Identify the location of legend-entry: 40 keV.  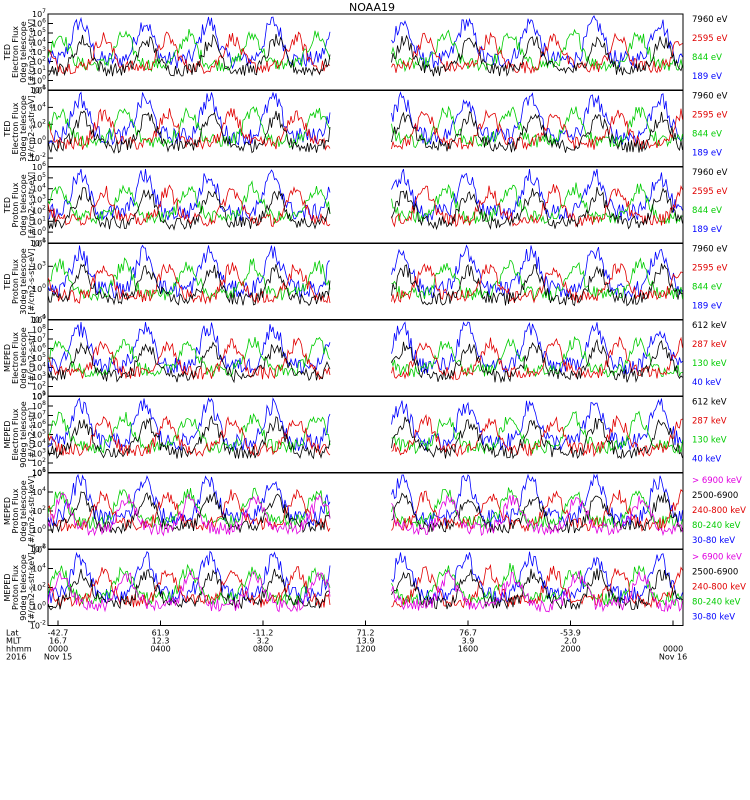
(706, 383).